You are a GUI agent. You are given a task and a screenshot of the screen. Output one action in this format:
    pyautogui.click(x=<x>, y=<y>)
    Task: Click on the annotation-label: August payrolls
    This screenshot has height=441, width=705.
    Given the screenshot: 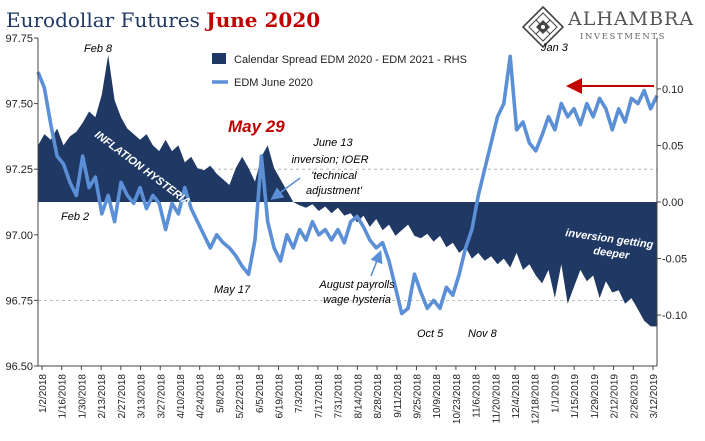 What is the action you would take?
    pyautogui.click(x=356, y=285)
    